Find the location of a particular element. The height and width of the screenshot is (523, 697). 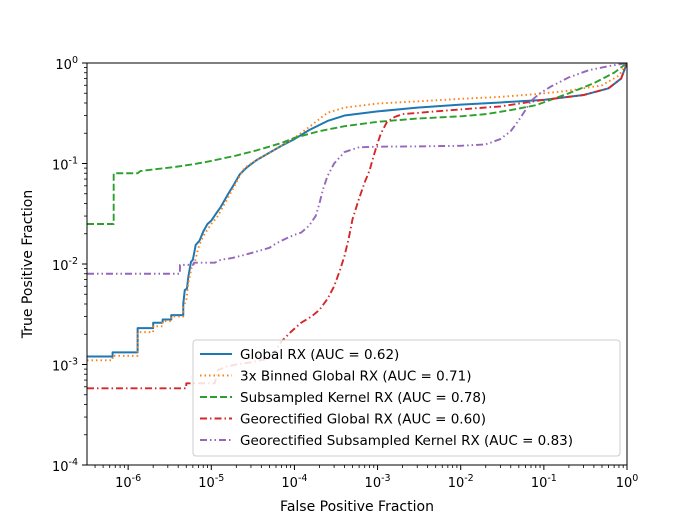

y-tick-label-2: 10⁻² is located at coordinates (65, 265).